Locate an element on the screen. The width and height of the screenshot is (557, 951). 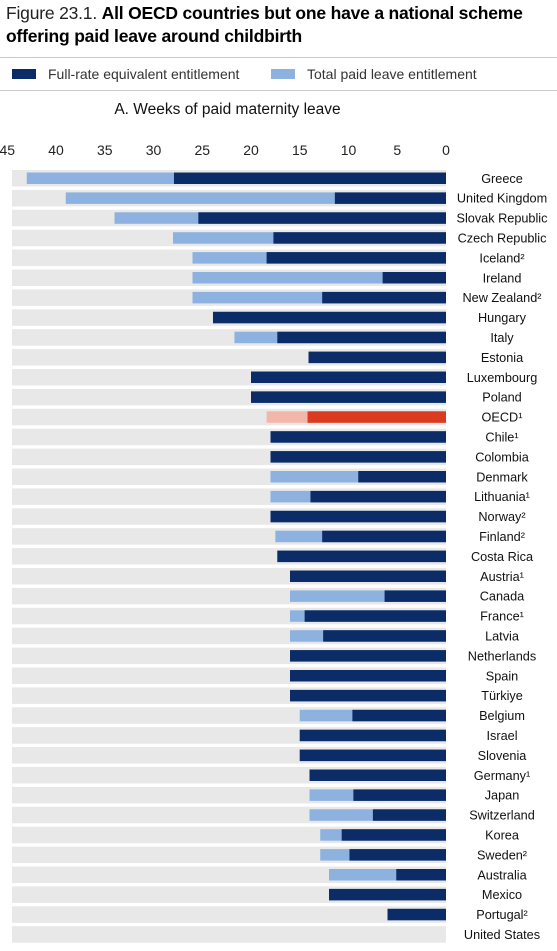
category-label: Türkiye is located at coordinates (502, 696).